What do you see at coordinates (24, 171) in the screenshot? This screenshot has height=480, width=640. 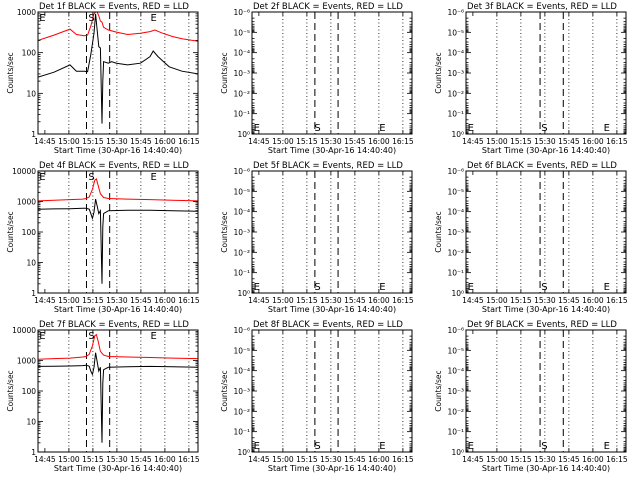 I see `y-tick-label: 10000` at bounding box center [24, 171].